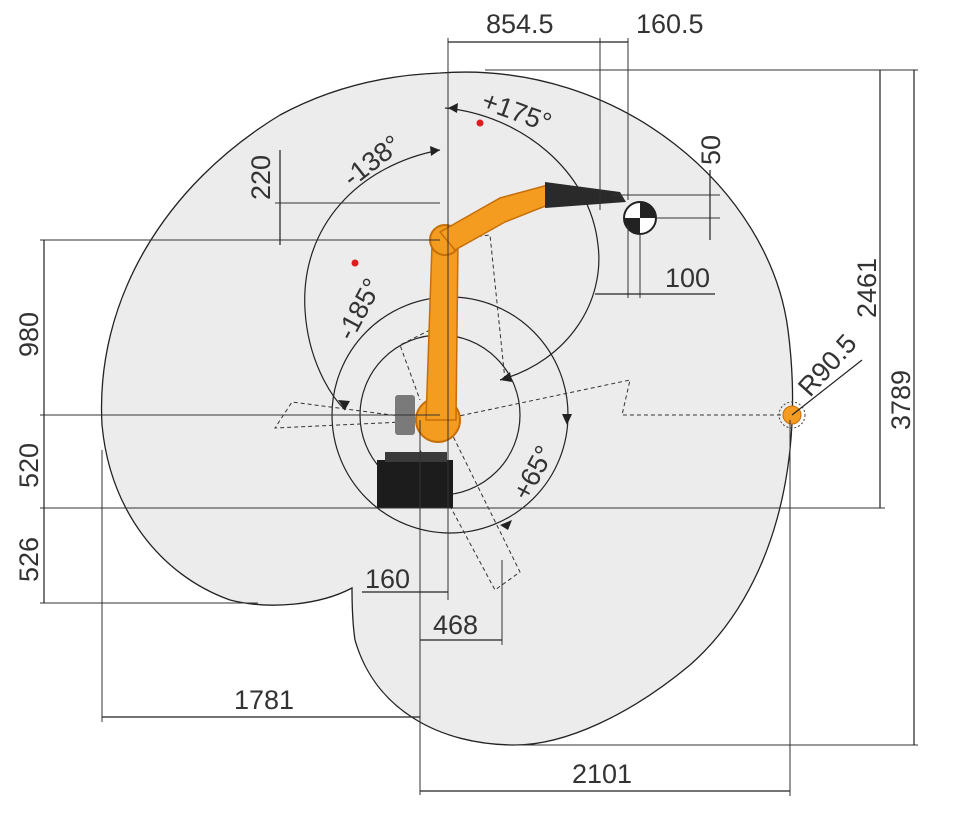  Describe the element at coordinates (29, 559) in the screenshot. I see `dim-526: 526` at that location.